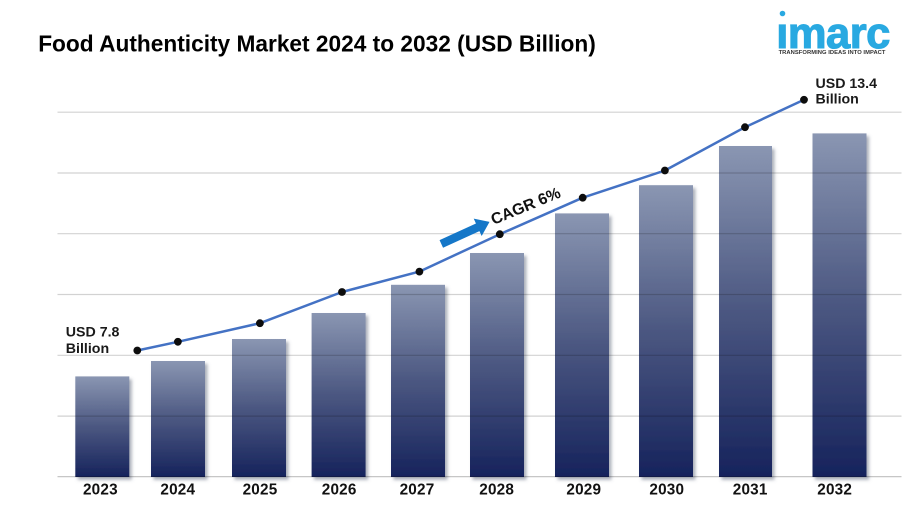 Image resolution: width=904 pixels, height=508 pixels. I want to click on svg-text: ımarc, so click(833, 34).